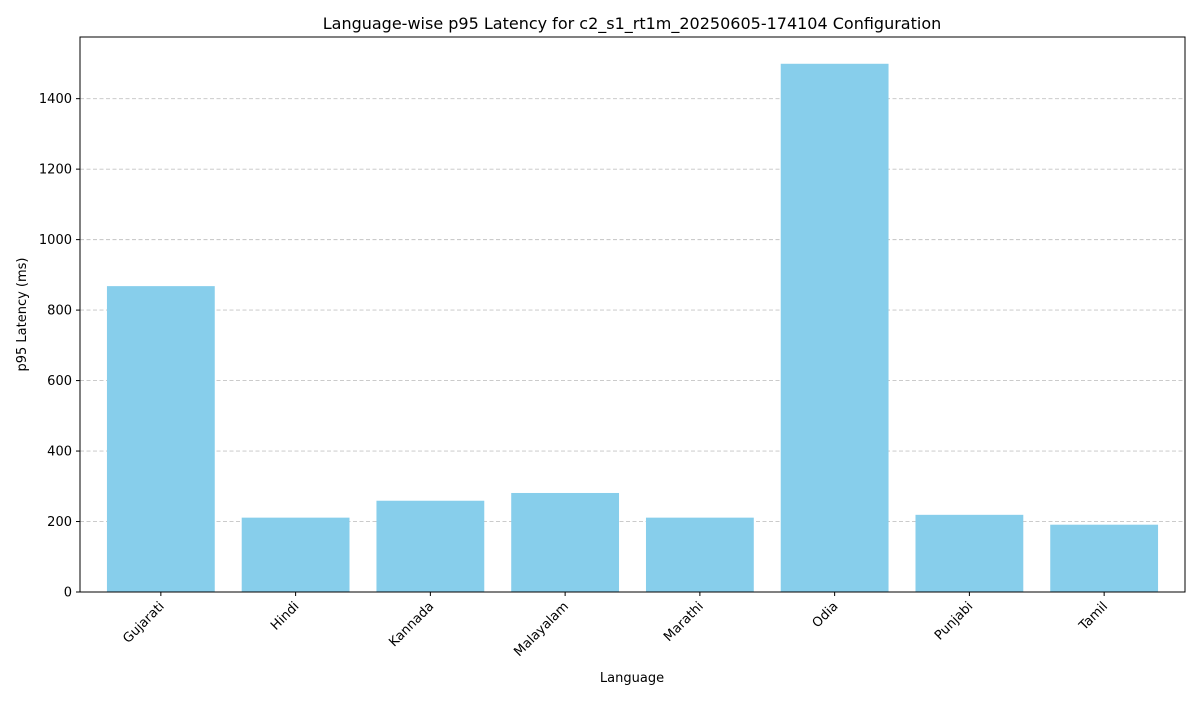 The image size is (1200, 704). Describe the element at coordinates (565, 542) in the screenshot. I see `bar-malayalam` at that location.